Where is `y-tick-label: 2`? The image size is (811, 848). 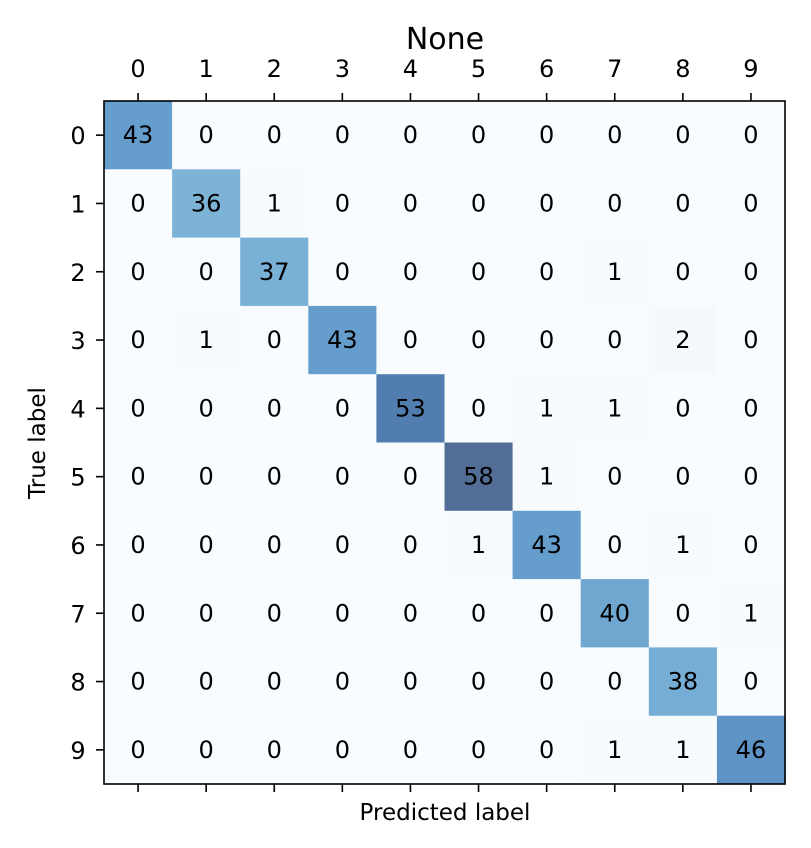
y-tick-label: 2 is located at coordinates (77, 273).